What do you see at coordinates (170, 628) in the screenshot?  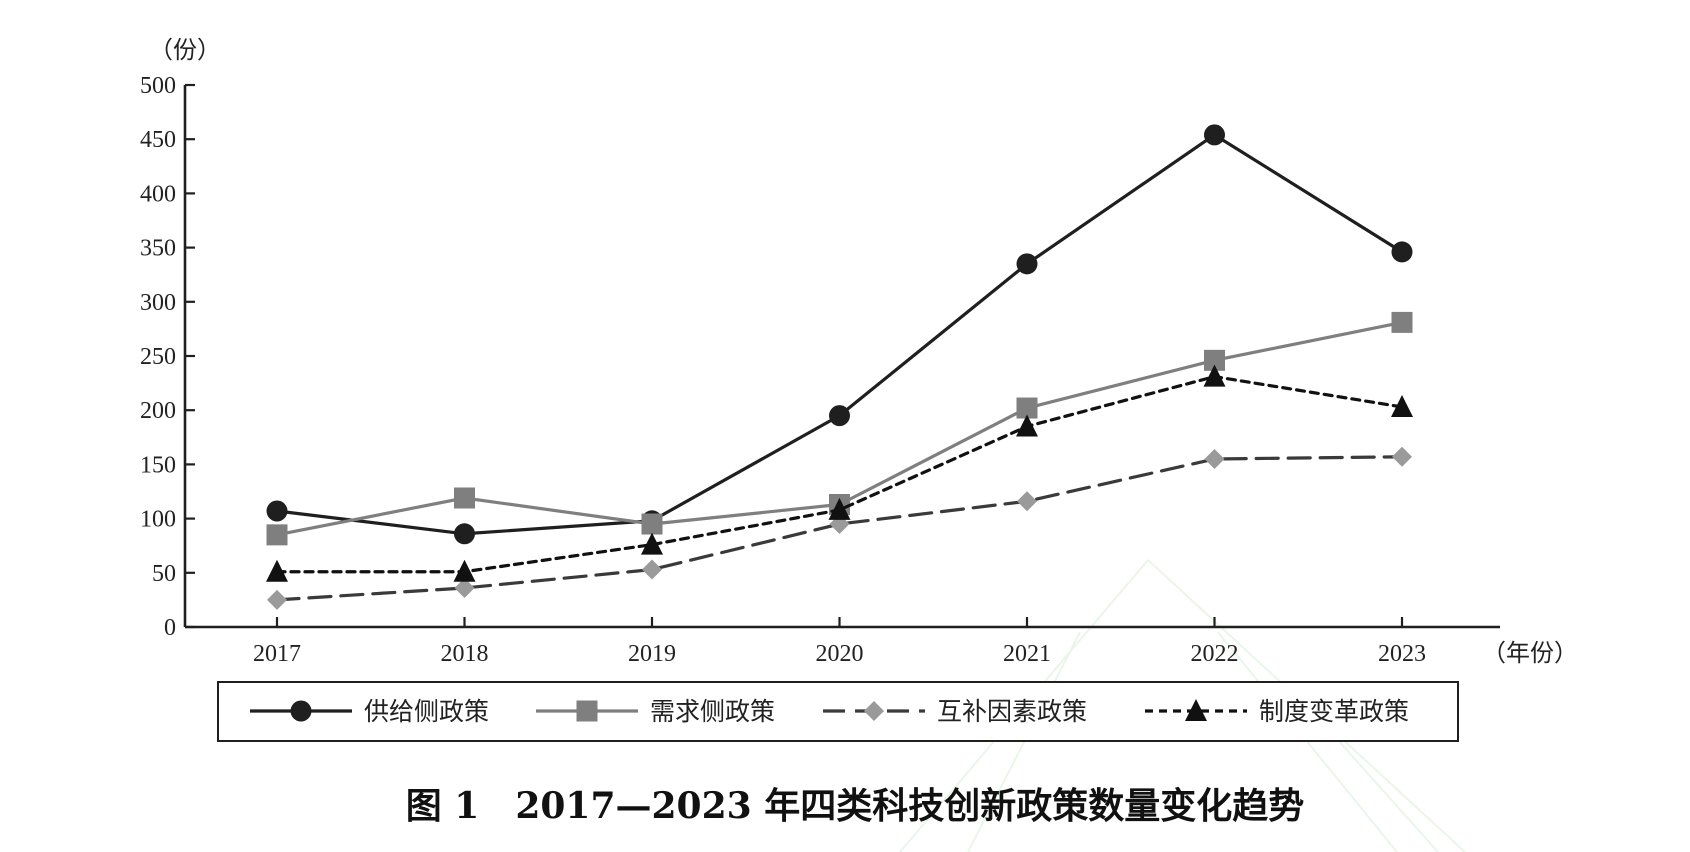 I see `y-tick-label-0: 0` at bounding box center [170, 628].